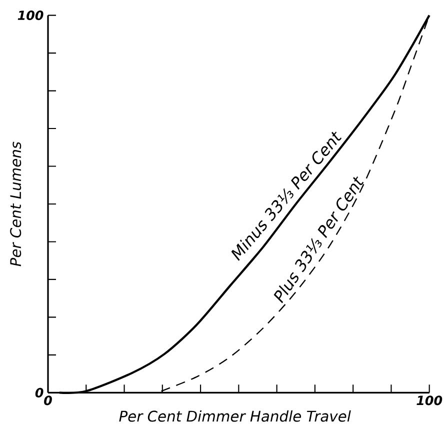  Describe the element at coordinates (16, 204) in the screenshot. I see `y-axis-title: Per Cent Lumens` at that location.